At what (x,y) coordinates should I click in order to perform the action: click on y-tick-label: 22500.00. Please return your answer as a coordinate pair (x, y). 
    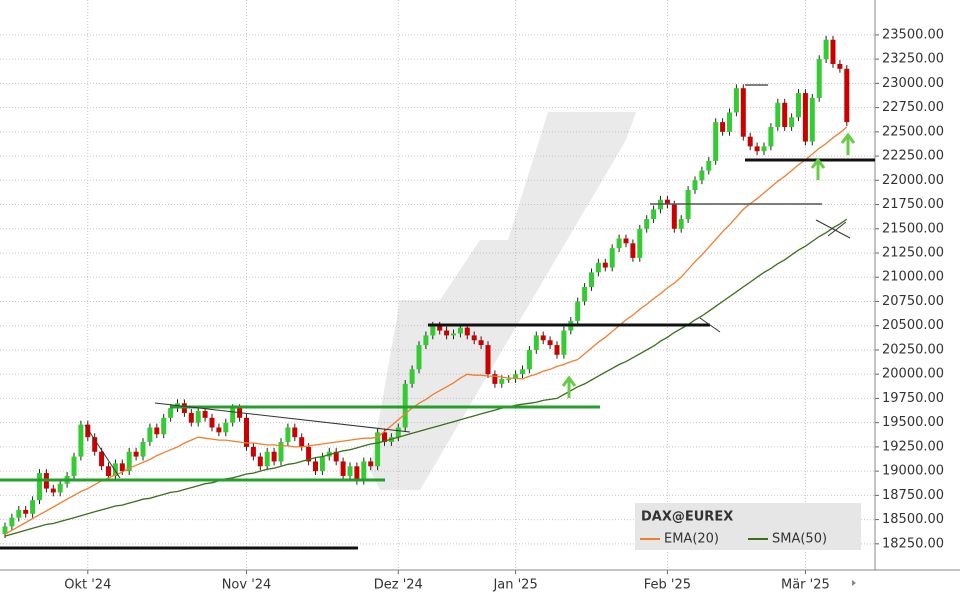
    Looking at the image, I should click on (913, 131).